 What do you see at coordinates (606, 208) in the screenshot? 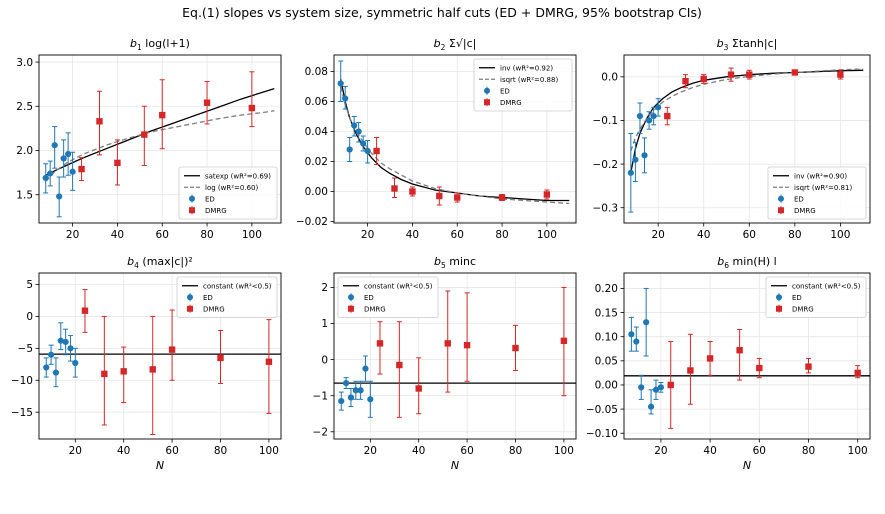
I see `y-tick-label: −0.3` at bounding box center [606, 208].